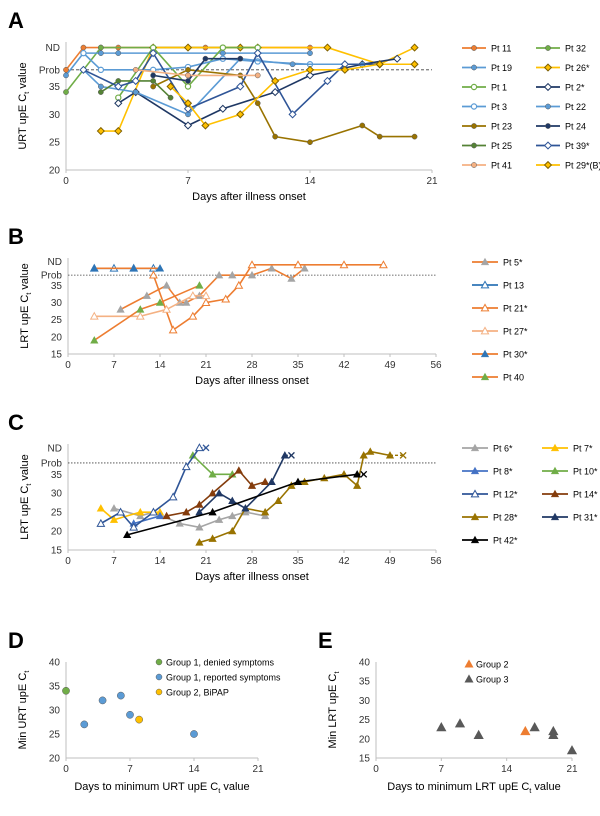 The height and width of the screenshot is (816, 600). I want to click on legend-label: Pt 27*, so click(515, 332).